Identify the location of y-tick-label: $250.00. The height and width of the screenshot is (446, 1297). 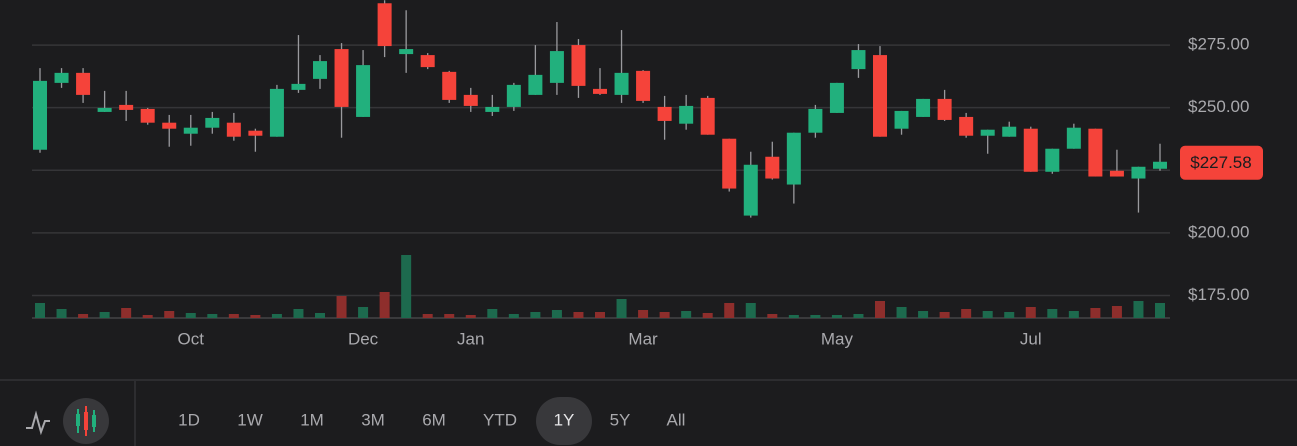
(1218, 106).